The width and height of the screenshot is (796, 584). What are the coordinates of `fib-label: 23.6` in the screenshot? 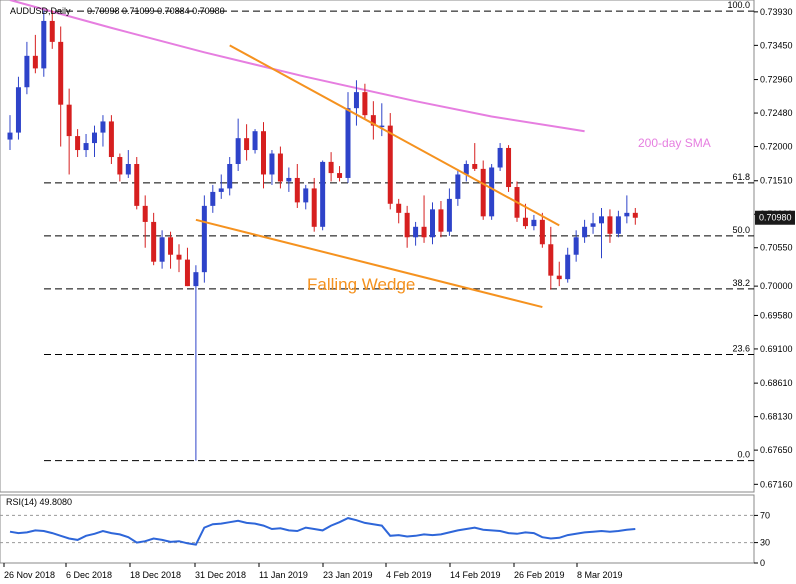 It's located at (741, 349).